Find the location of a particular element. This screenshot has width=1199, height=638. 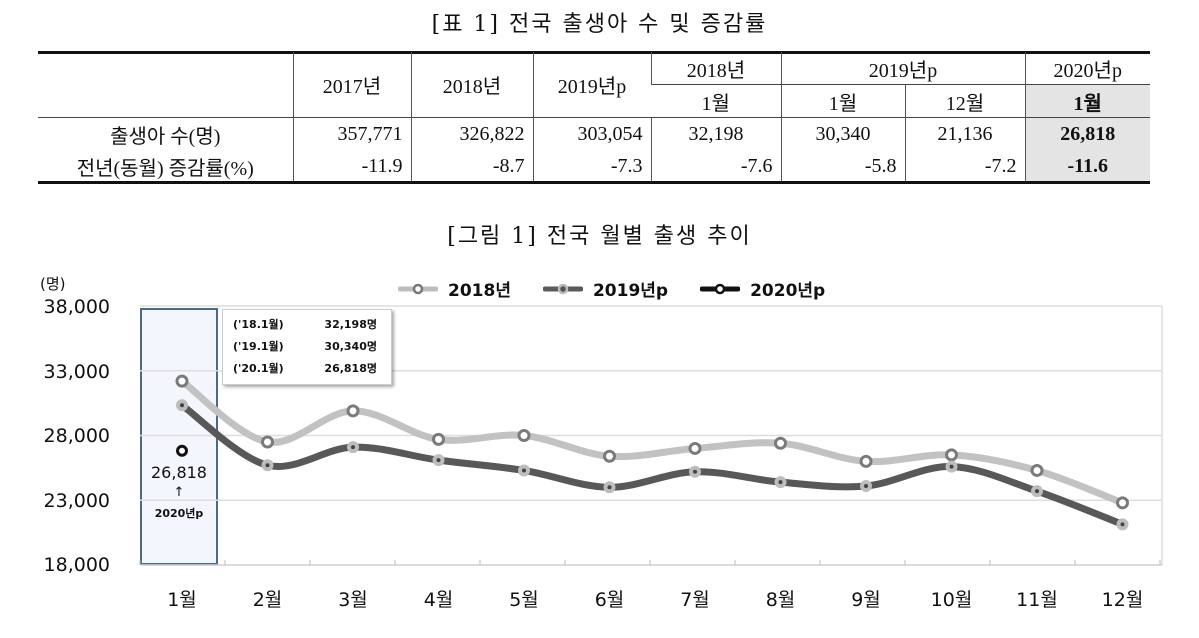

y-tick: 33,000 is located at coordinates (76, 372).